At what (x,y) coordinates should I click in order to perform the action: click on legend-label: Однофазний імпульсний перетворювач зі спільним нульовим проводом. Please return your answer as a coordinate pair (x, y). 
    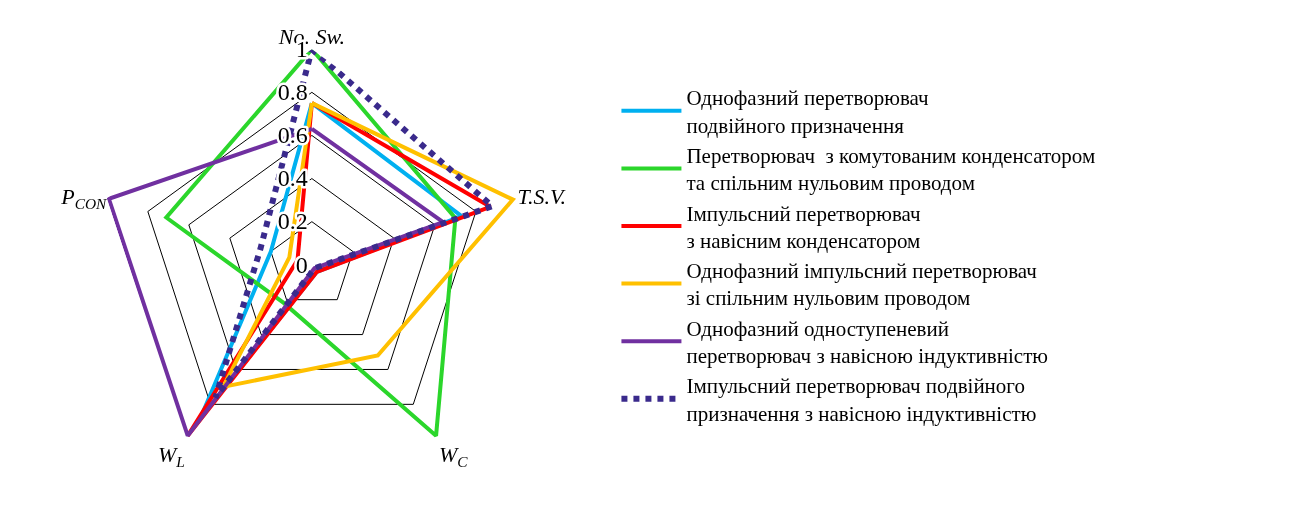
    Looking at the image, I should click on (862, 285).